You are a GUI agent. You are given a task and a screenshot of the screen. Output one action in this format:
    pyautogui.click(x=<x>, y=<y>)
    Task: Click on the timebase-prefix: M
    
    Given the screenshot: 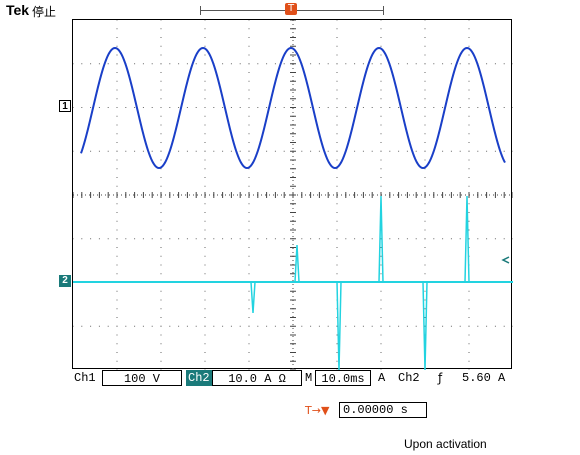 What is the action you would take?
    pyautogui.click(x=309, y=378)
    